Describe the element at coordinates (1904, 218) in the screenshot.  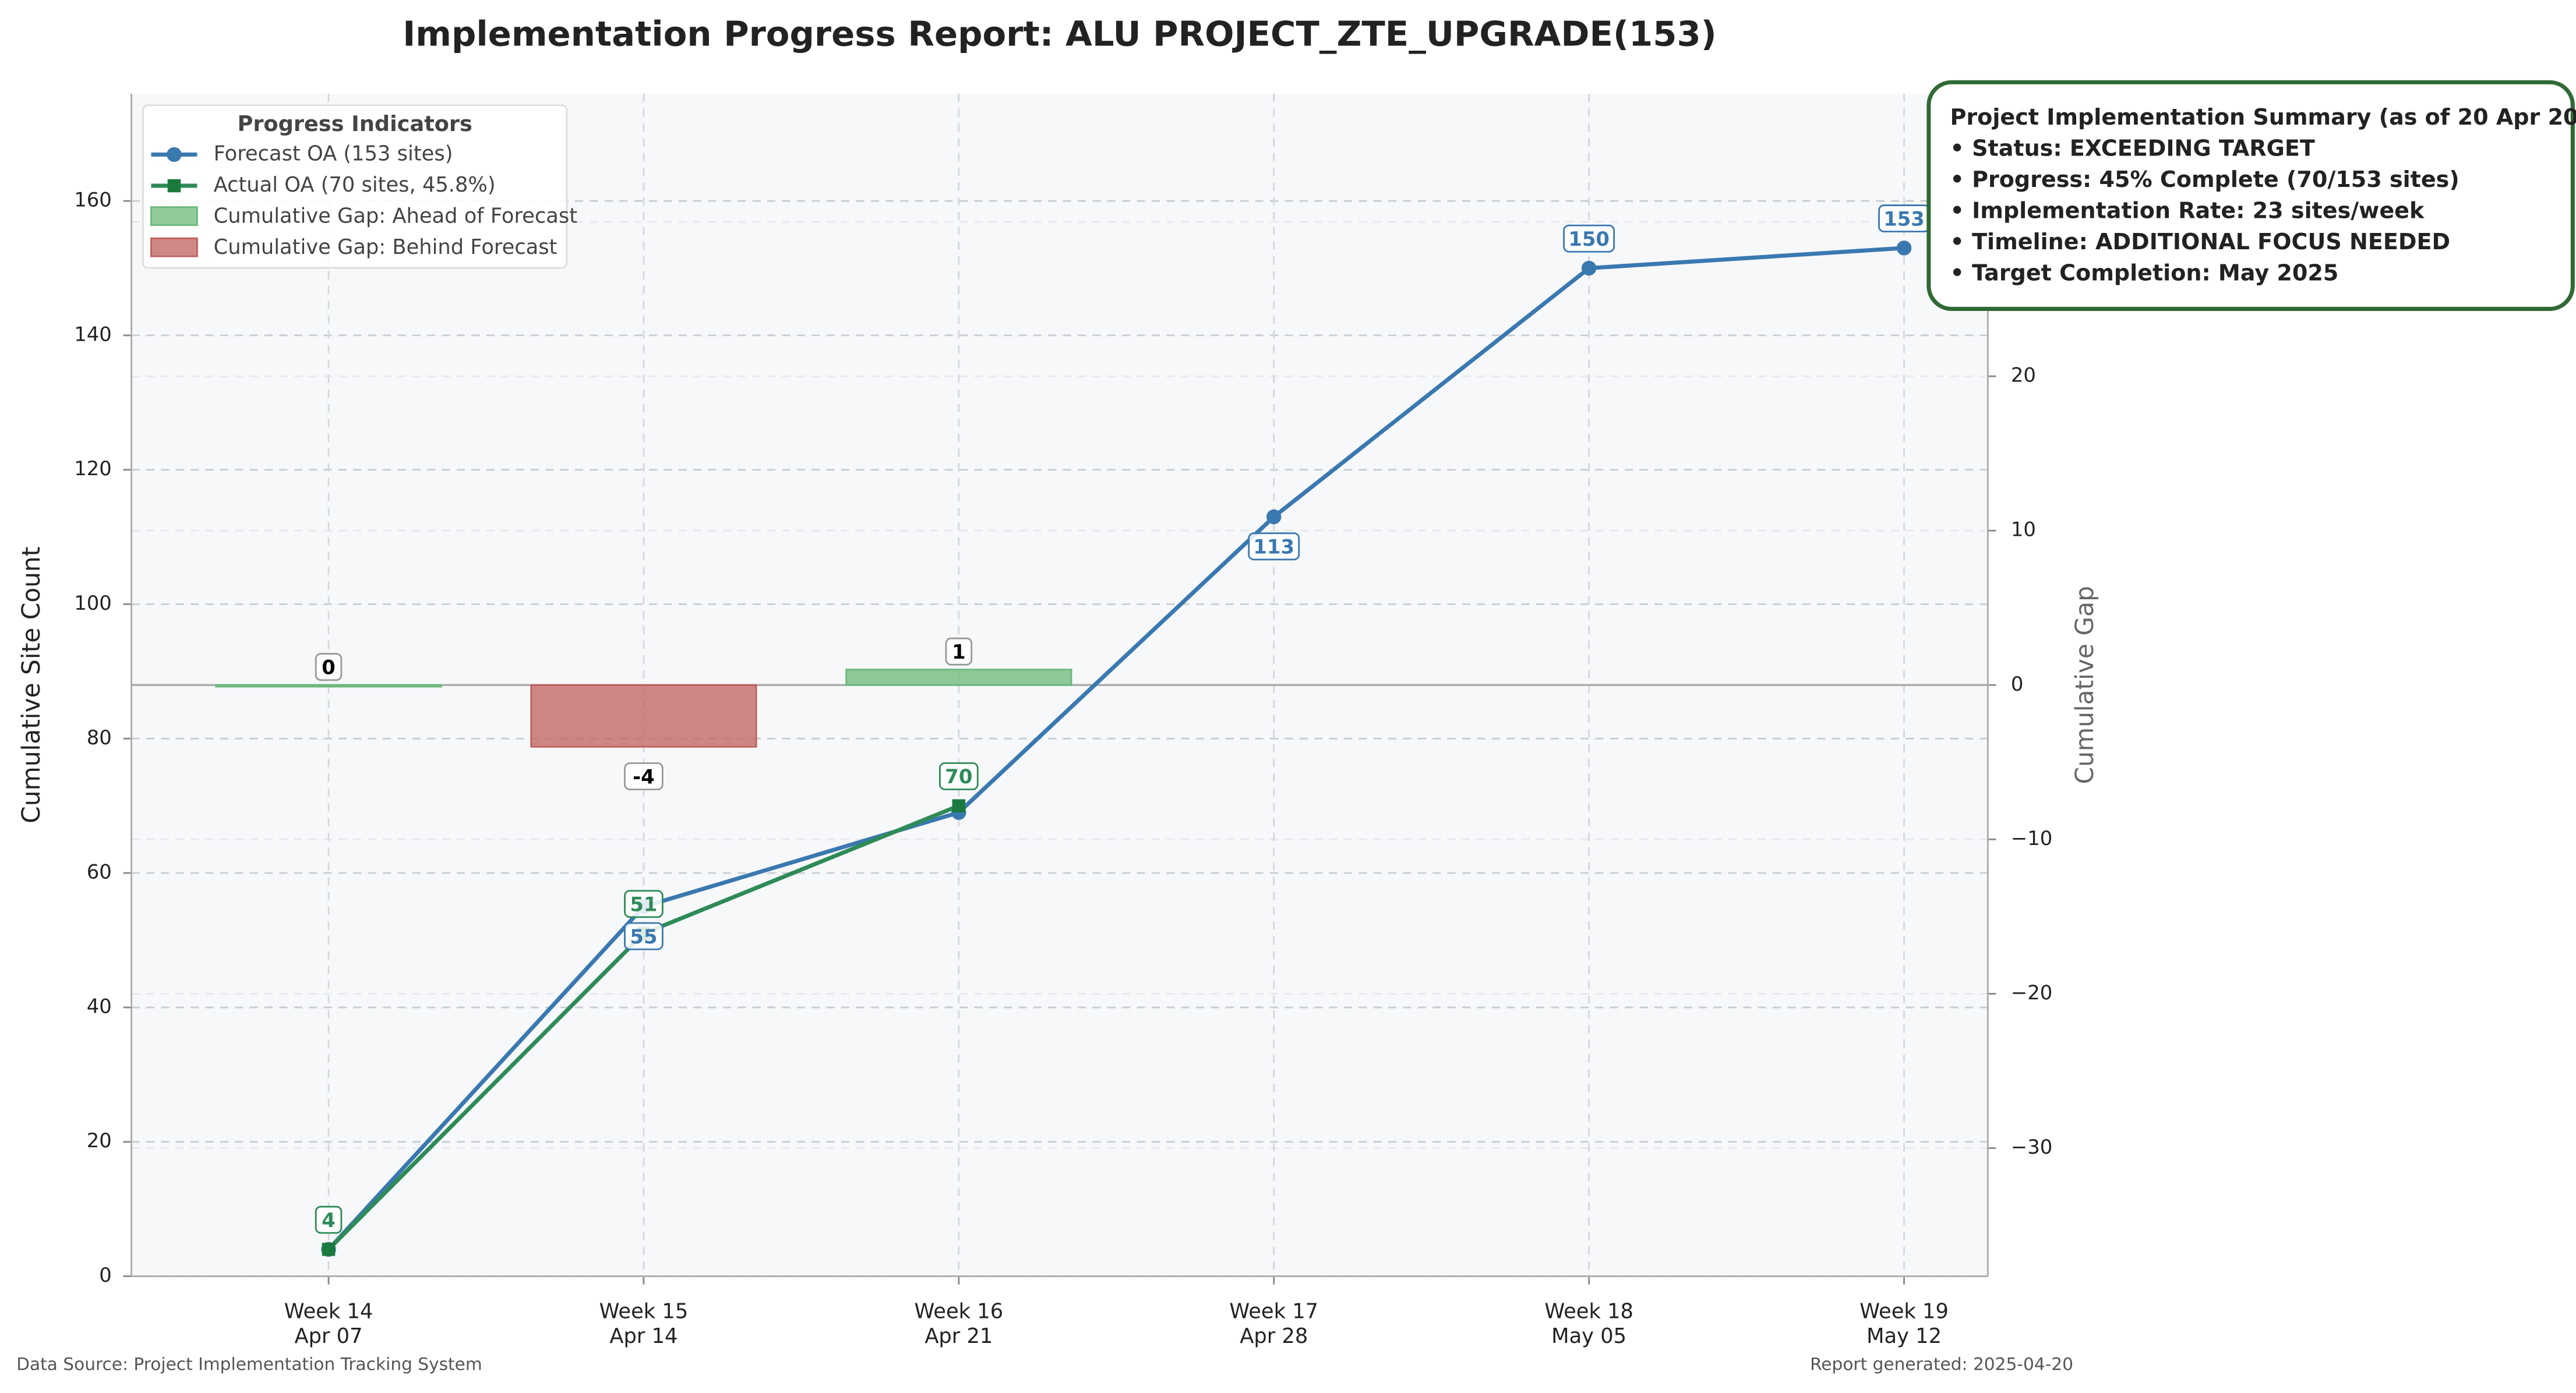
I see `data-label: 153` at that location.